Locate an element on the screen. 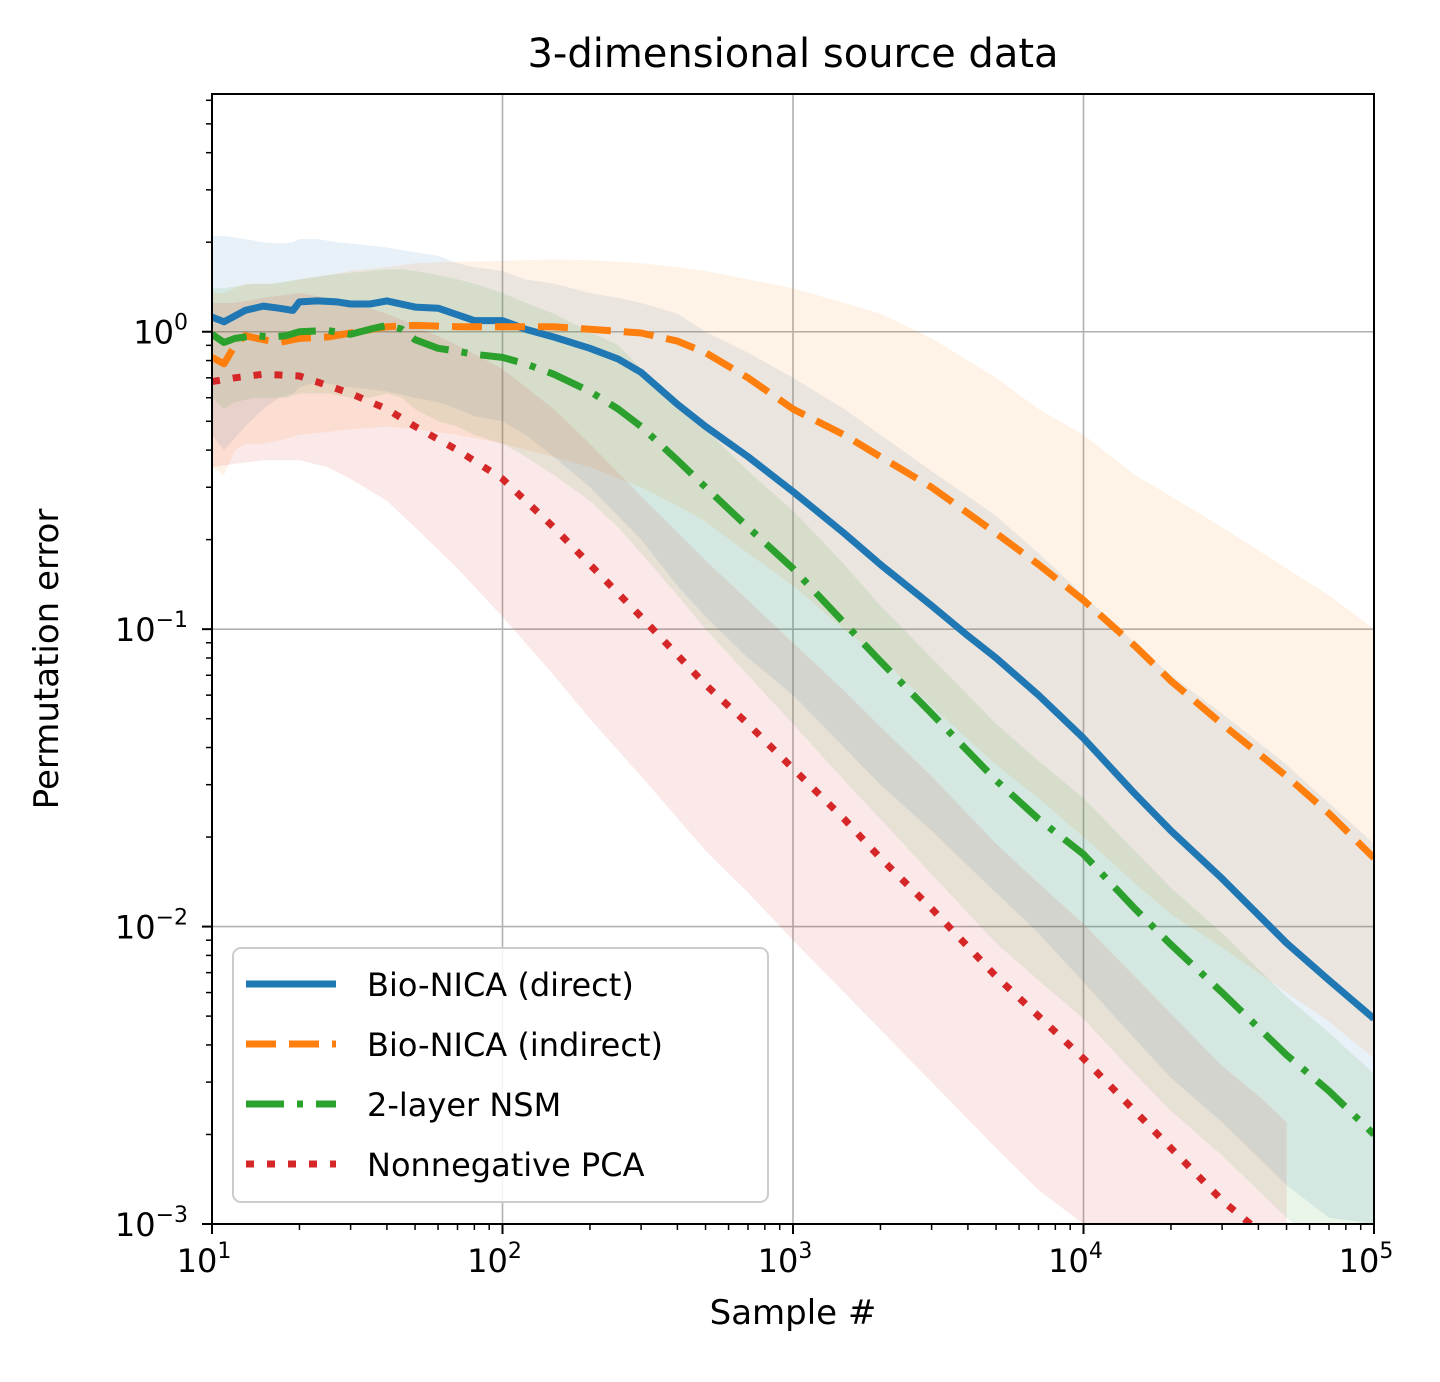 This screenshot has width=1440, height=1382. y-tick-labels: 10⁰ 10⁻¹ 10⁻² 10⁻³ is located at coordinates (151, 777).